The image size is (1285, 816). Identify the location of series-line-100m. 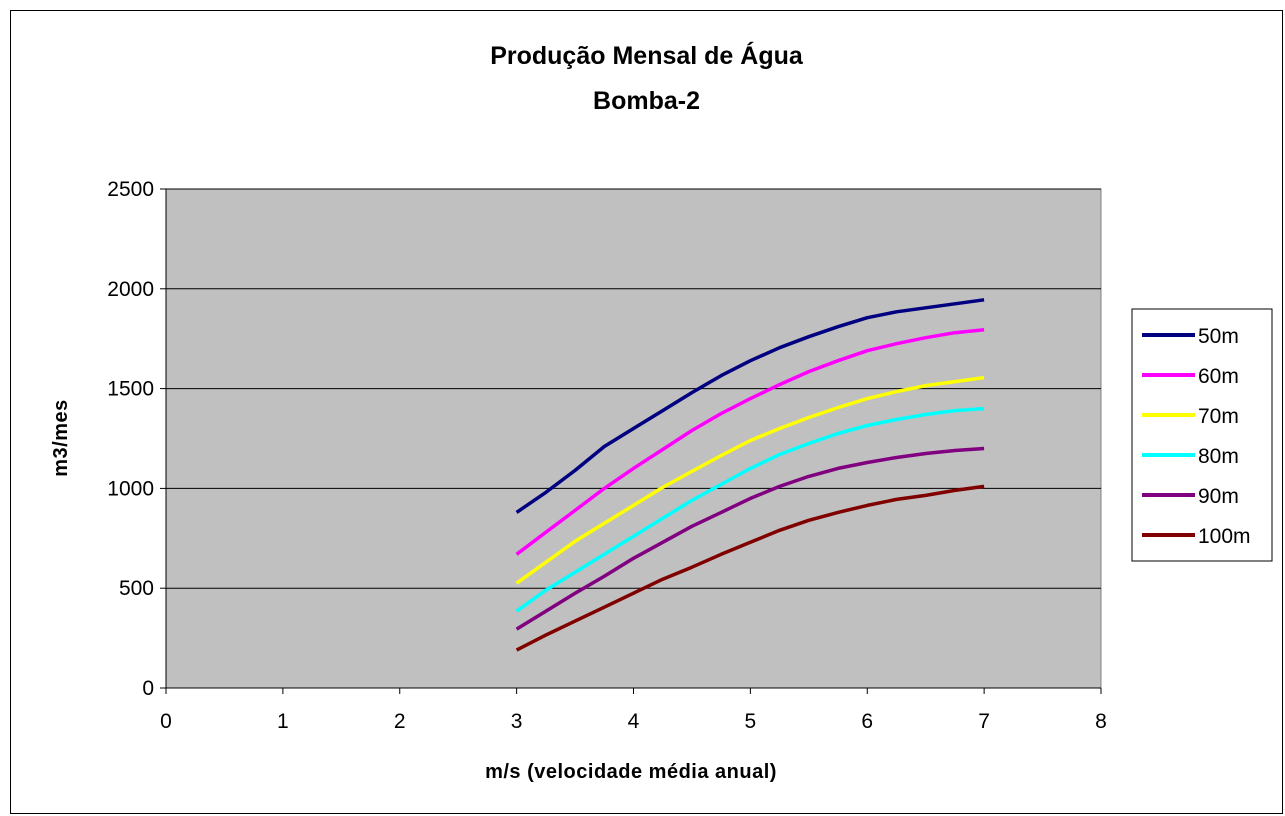
(750, 568).